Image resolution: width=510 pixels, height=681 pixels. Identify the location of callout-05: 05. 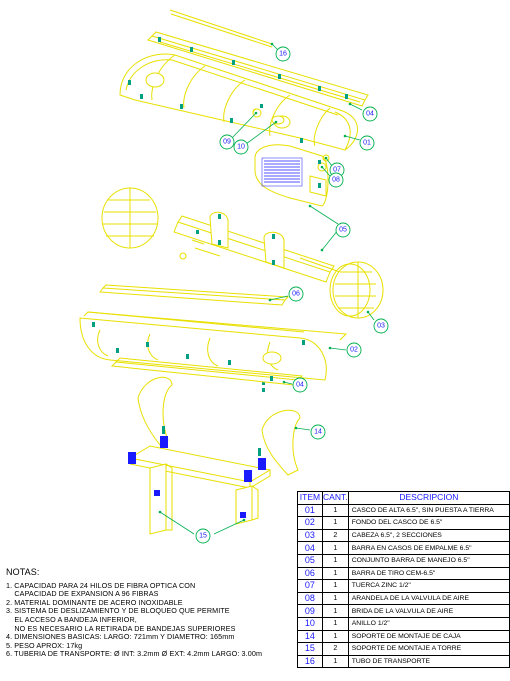
(343, 230).